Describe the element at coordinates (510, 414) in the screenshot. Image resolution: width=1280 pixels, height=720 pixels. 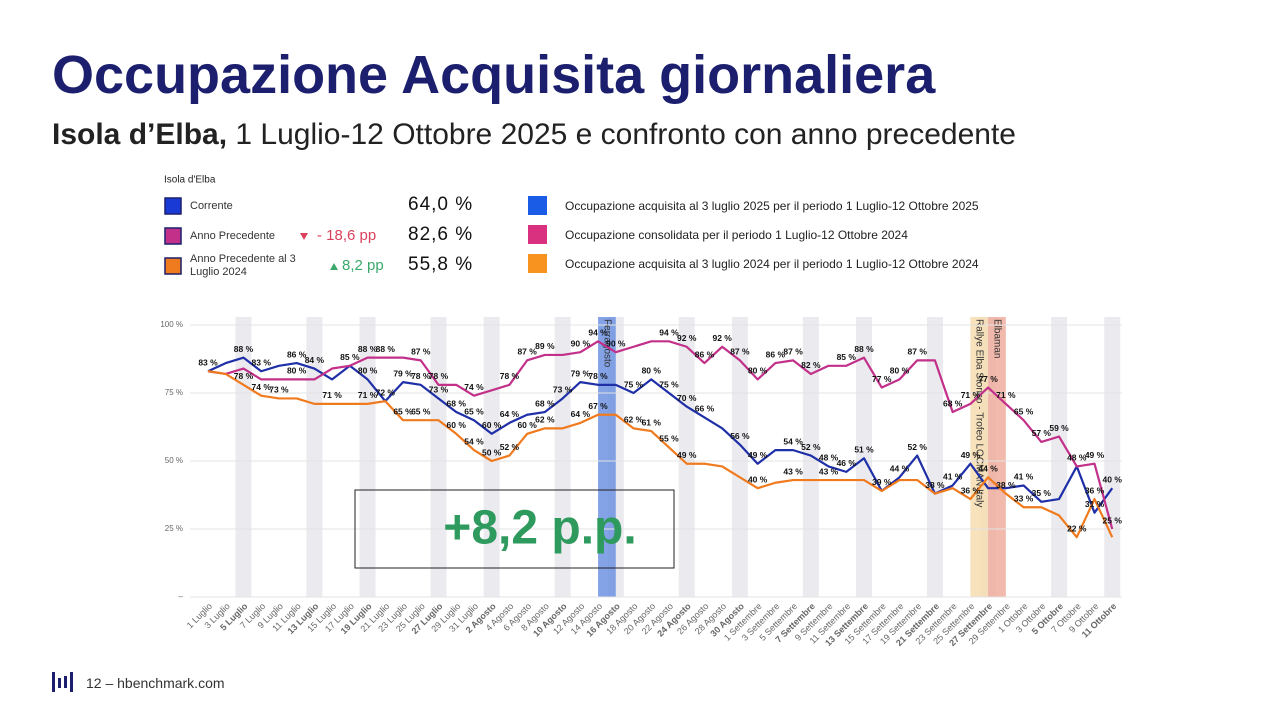
I see `value-label: 64 %` at that location.